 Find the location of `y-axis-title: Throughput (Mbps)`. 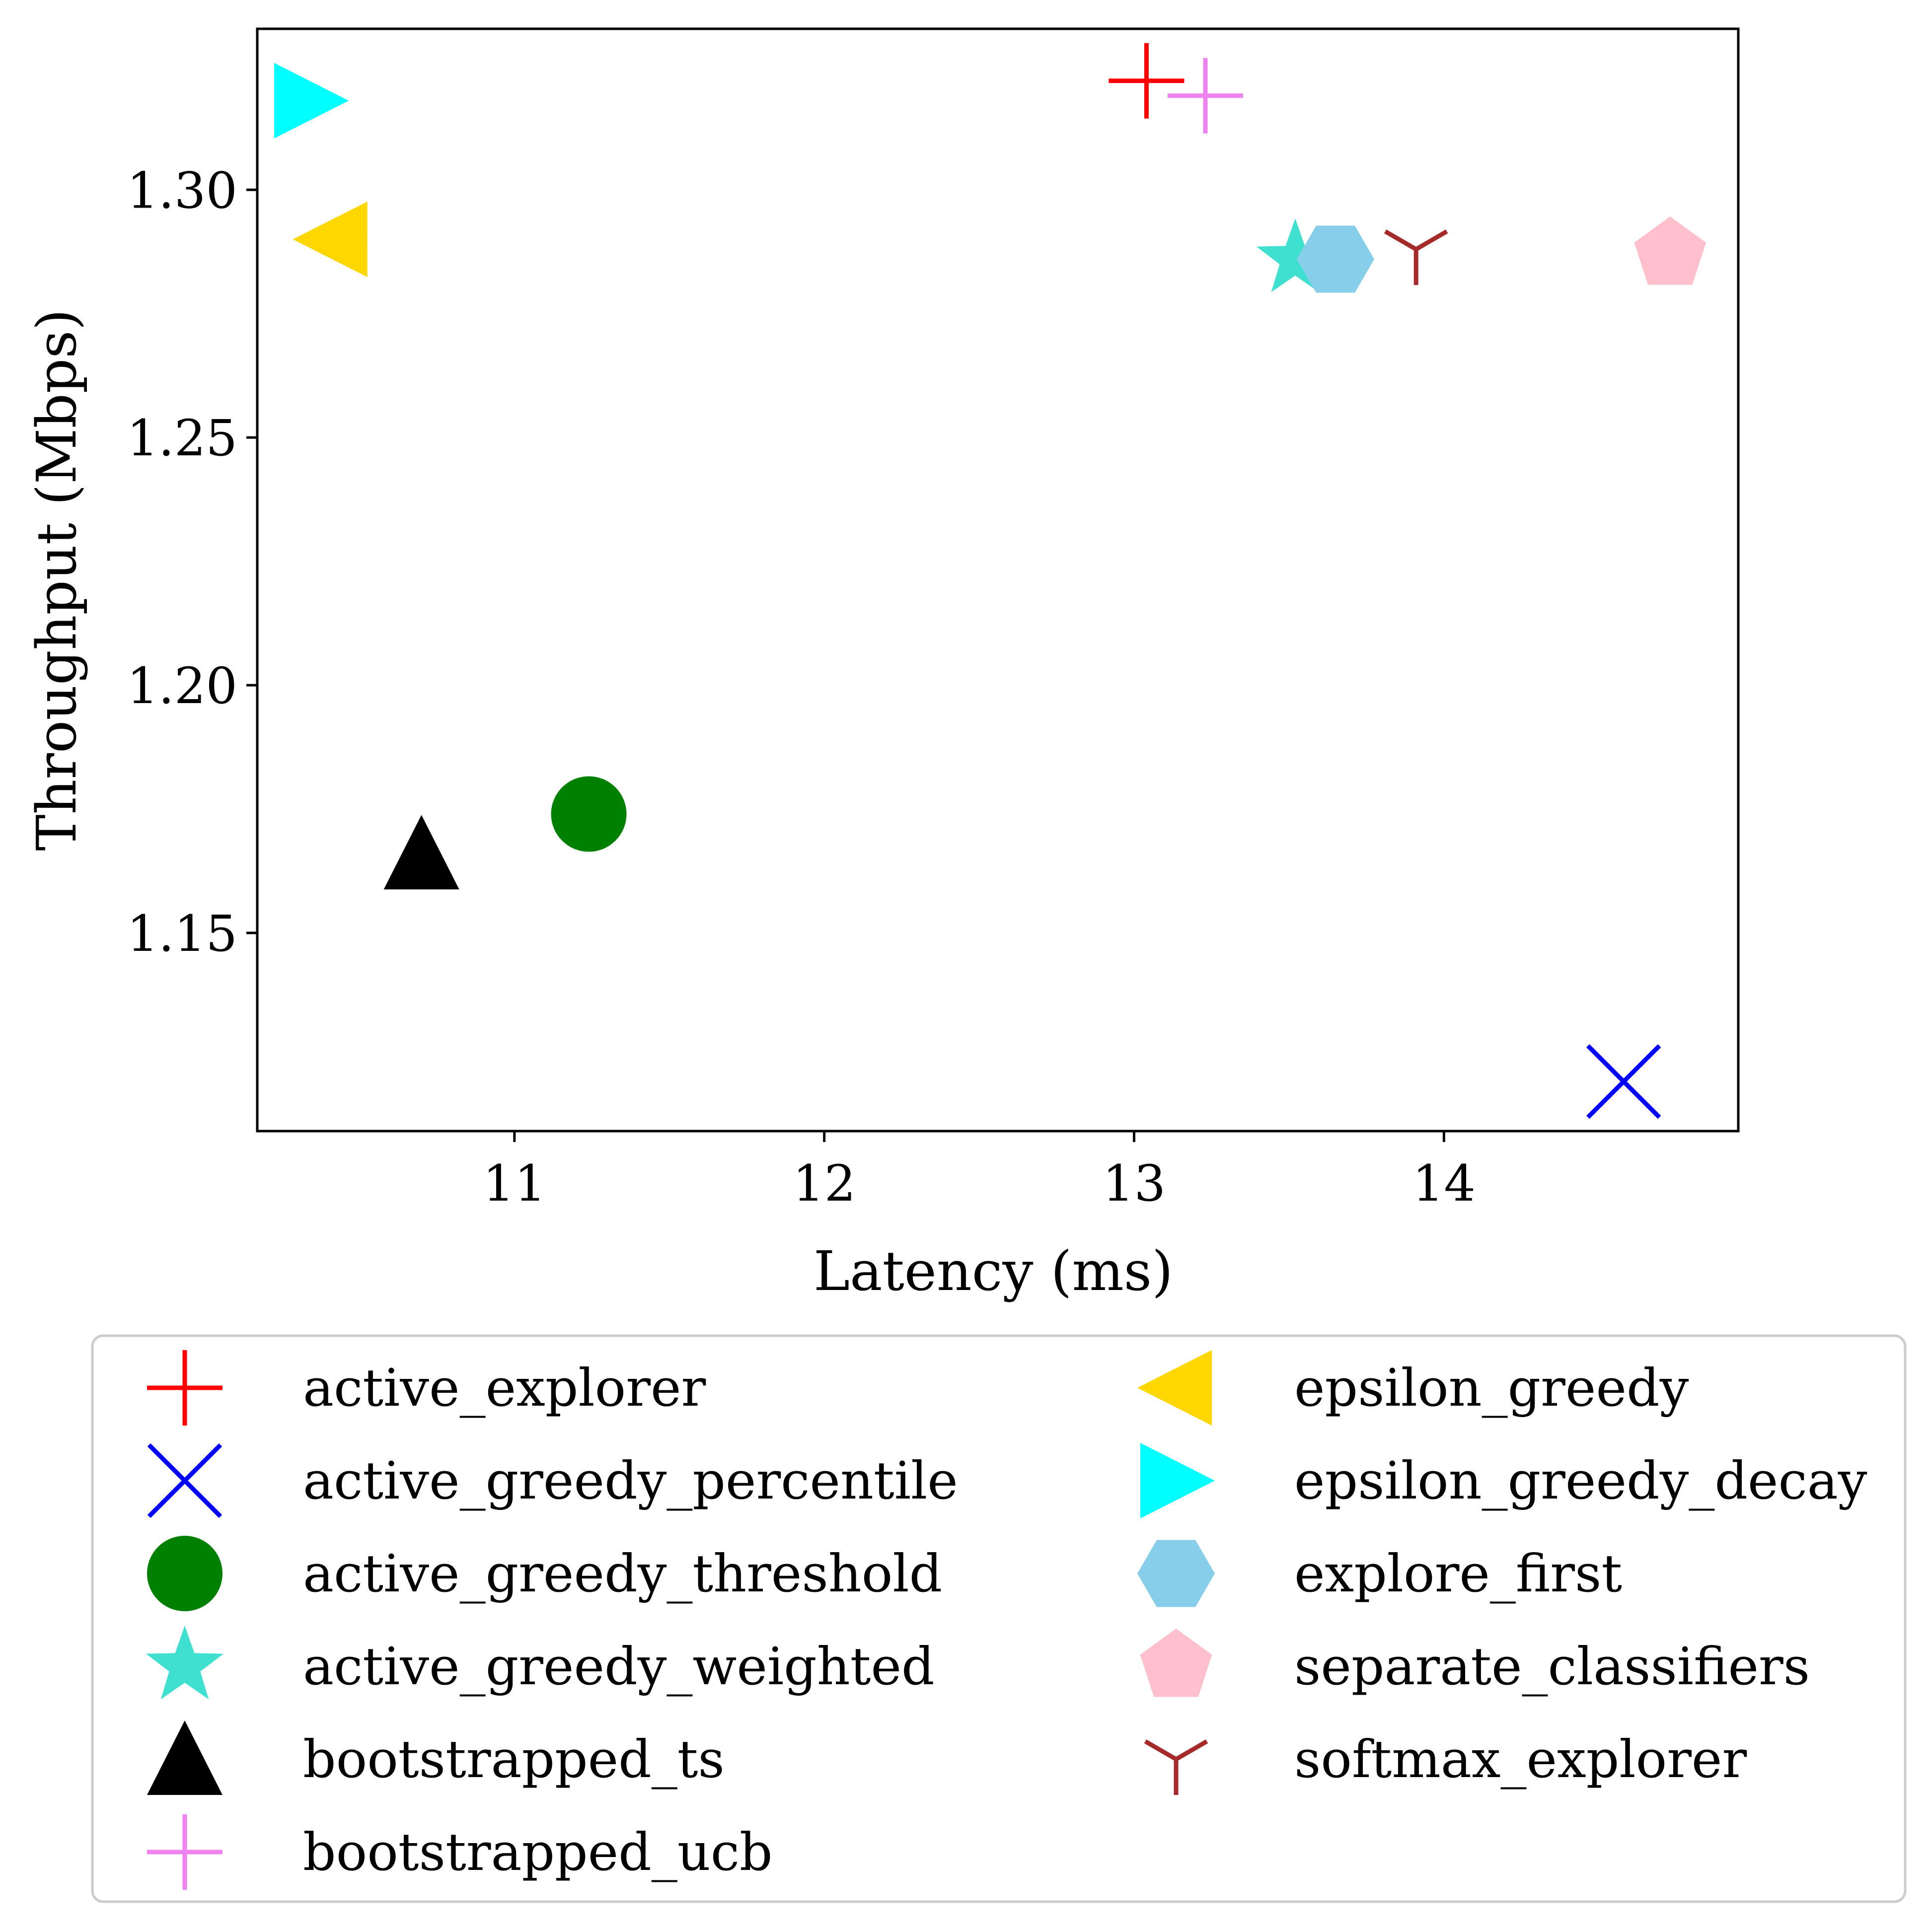

y-axis-title: Throughput (Mbps) is located at coordinates (57, 580).